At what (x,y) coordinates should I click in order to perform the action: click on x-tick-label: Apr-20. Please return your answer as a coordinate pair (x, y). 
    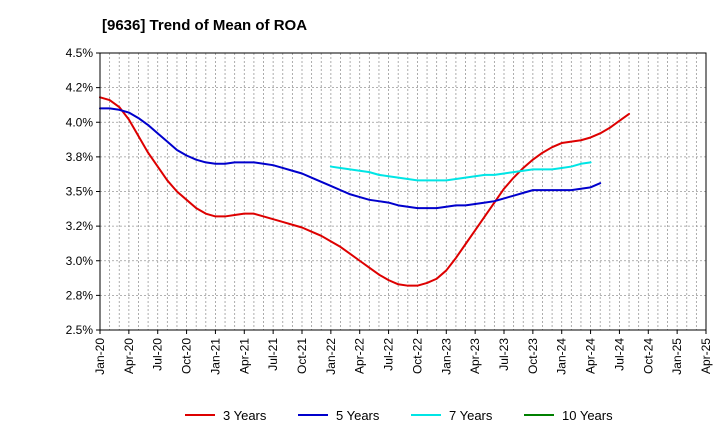
    Looking at the image, I should click on (129, 356).